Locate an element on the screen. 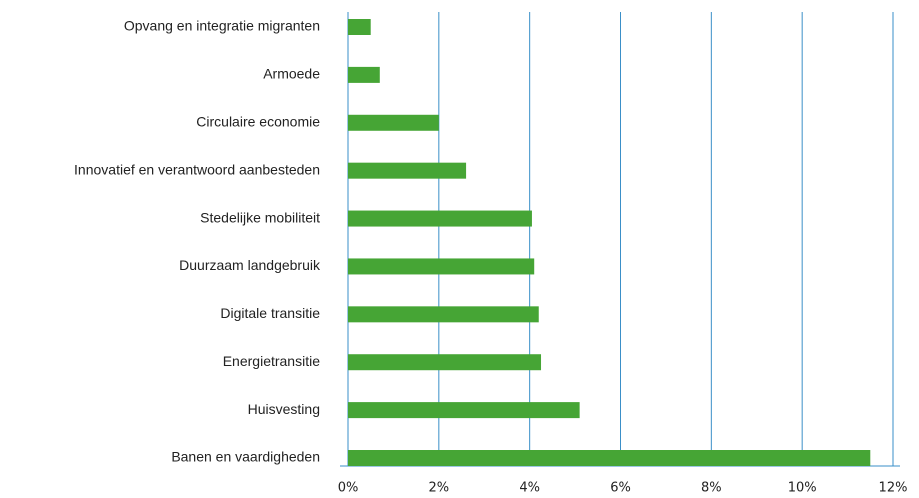  y-tick-label: Circulaire economie is located at coordinates (258, 121).